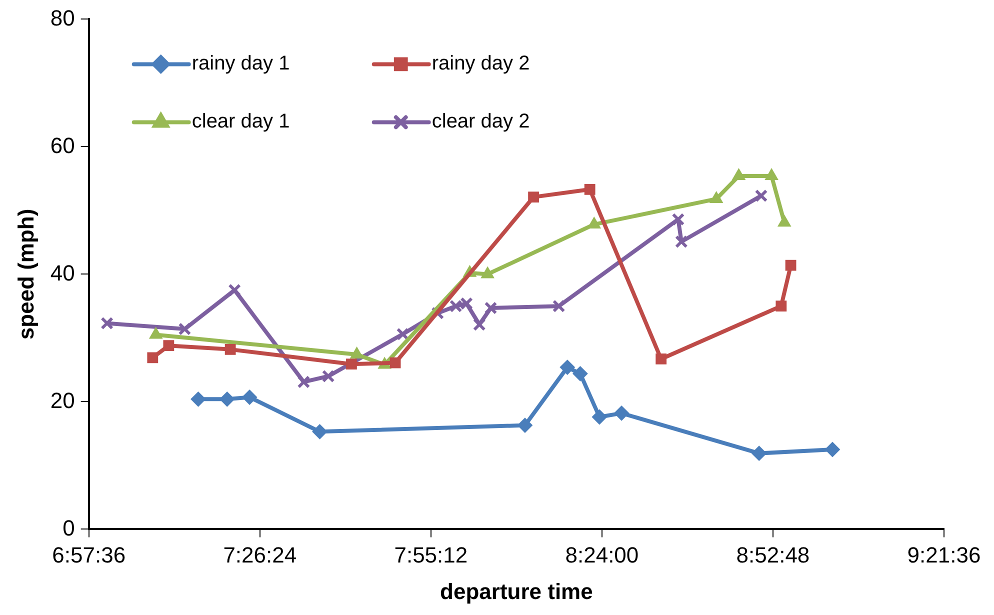  I want to click on y-tick-label: 40, so click(62, 273).